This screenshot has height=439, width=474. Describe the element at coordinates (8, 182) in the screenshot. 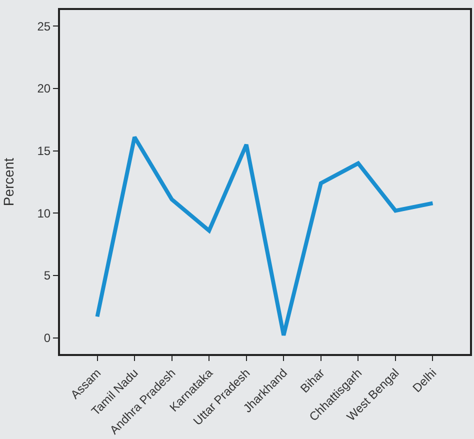

I see `y-axis-title: Percent` at that location.